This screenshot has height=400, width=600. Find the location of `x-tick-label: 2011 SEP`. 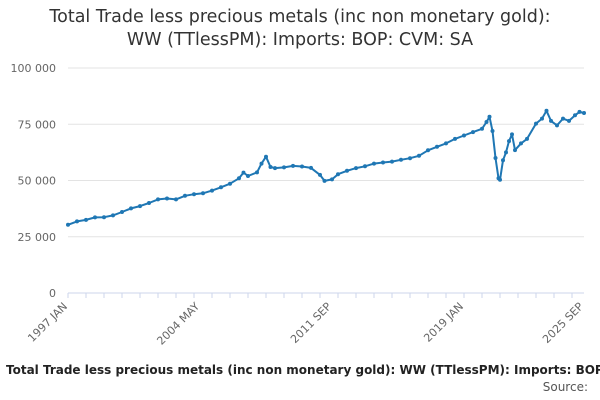

x-tick-label: 2011 SEP is located at coordinates (311, 323).